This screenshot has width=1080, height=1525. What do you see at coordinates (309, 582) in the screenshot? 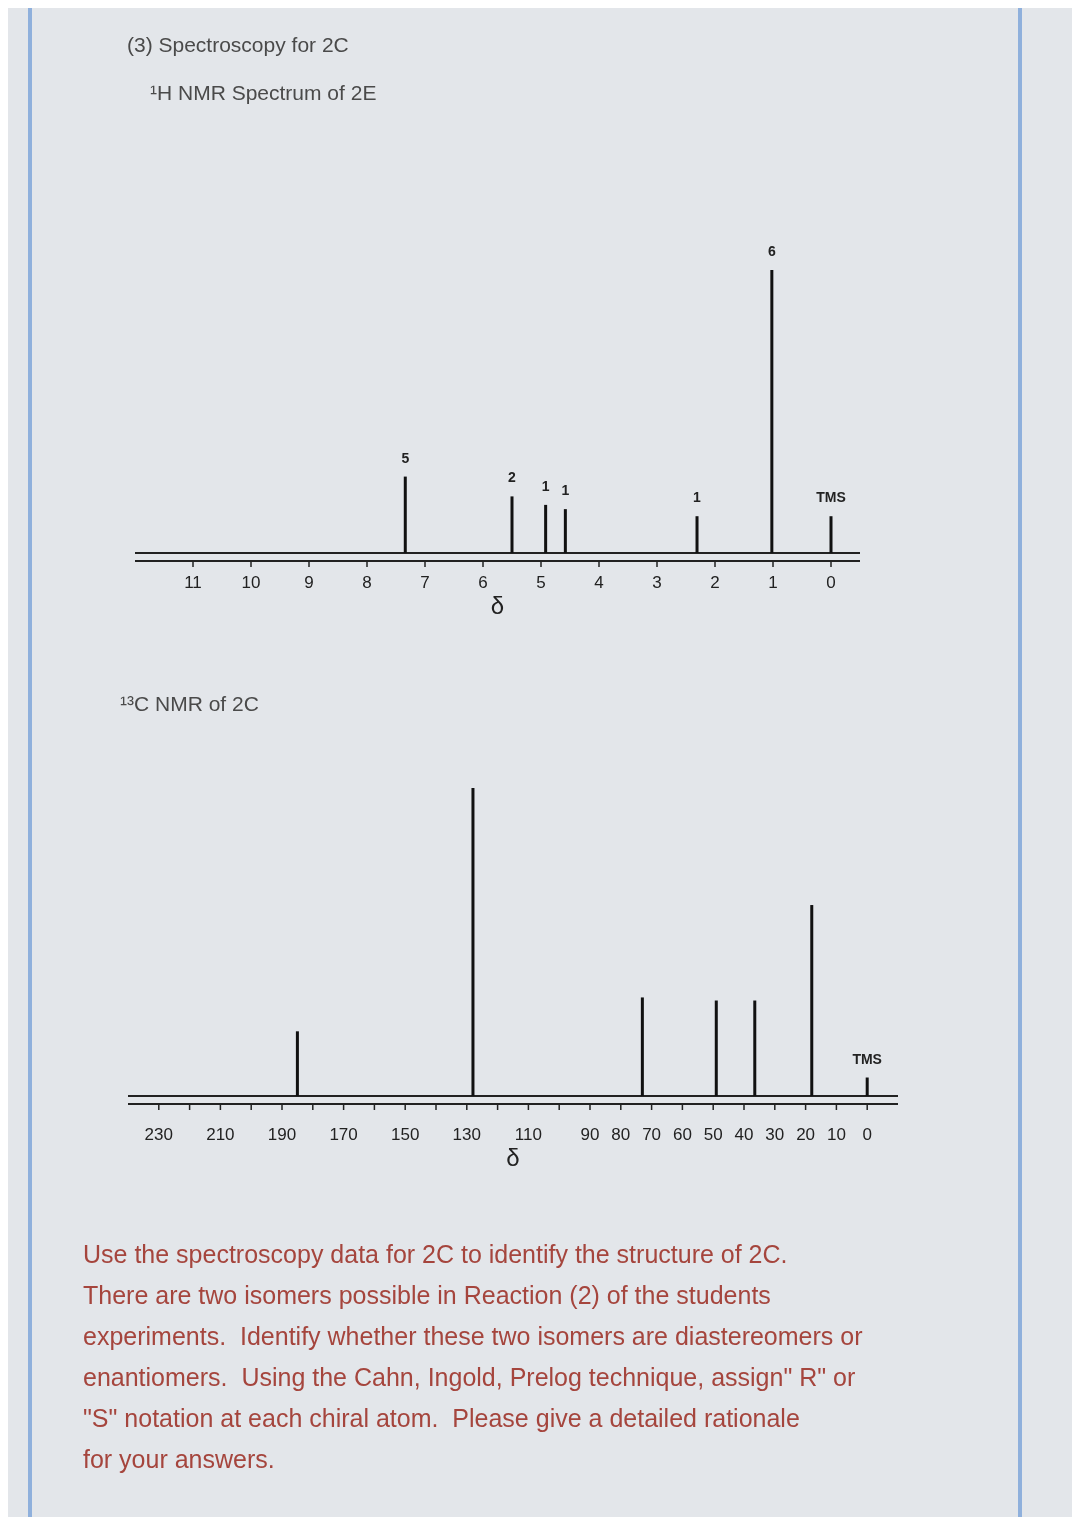
I see `x-tick-label: 9` at bounding box center [309, 582].